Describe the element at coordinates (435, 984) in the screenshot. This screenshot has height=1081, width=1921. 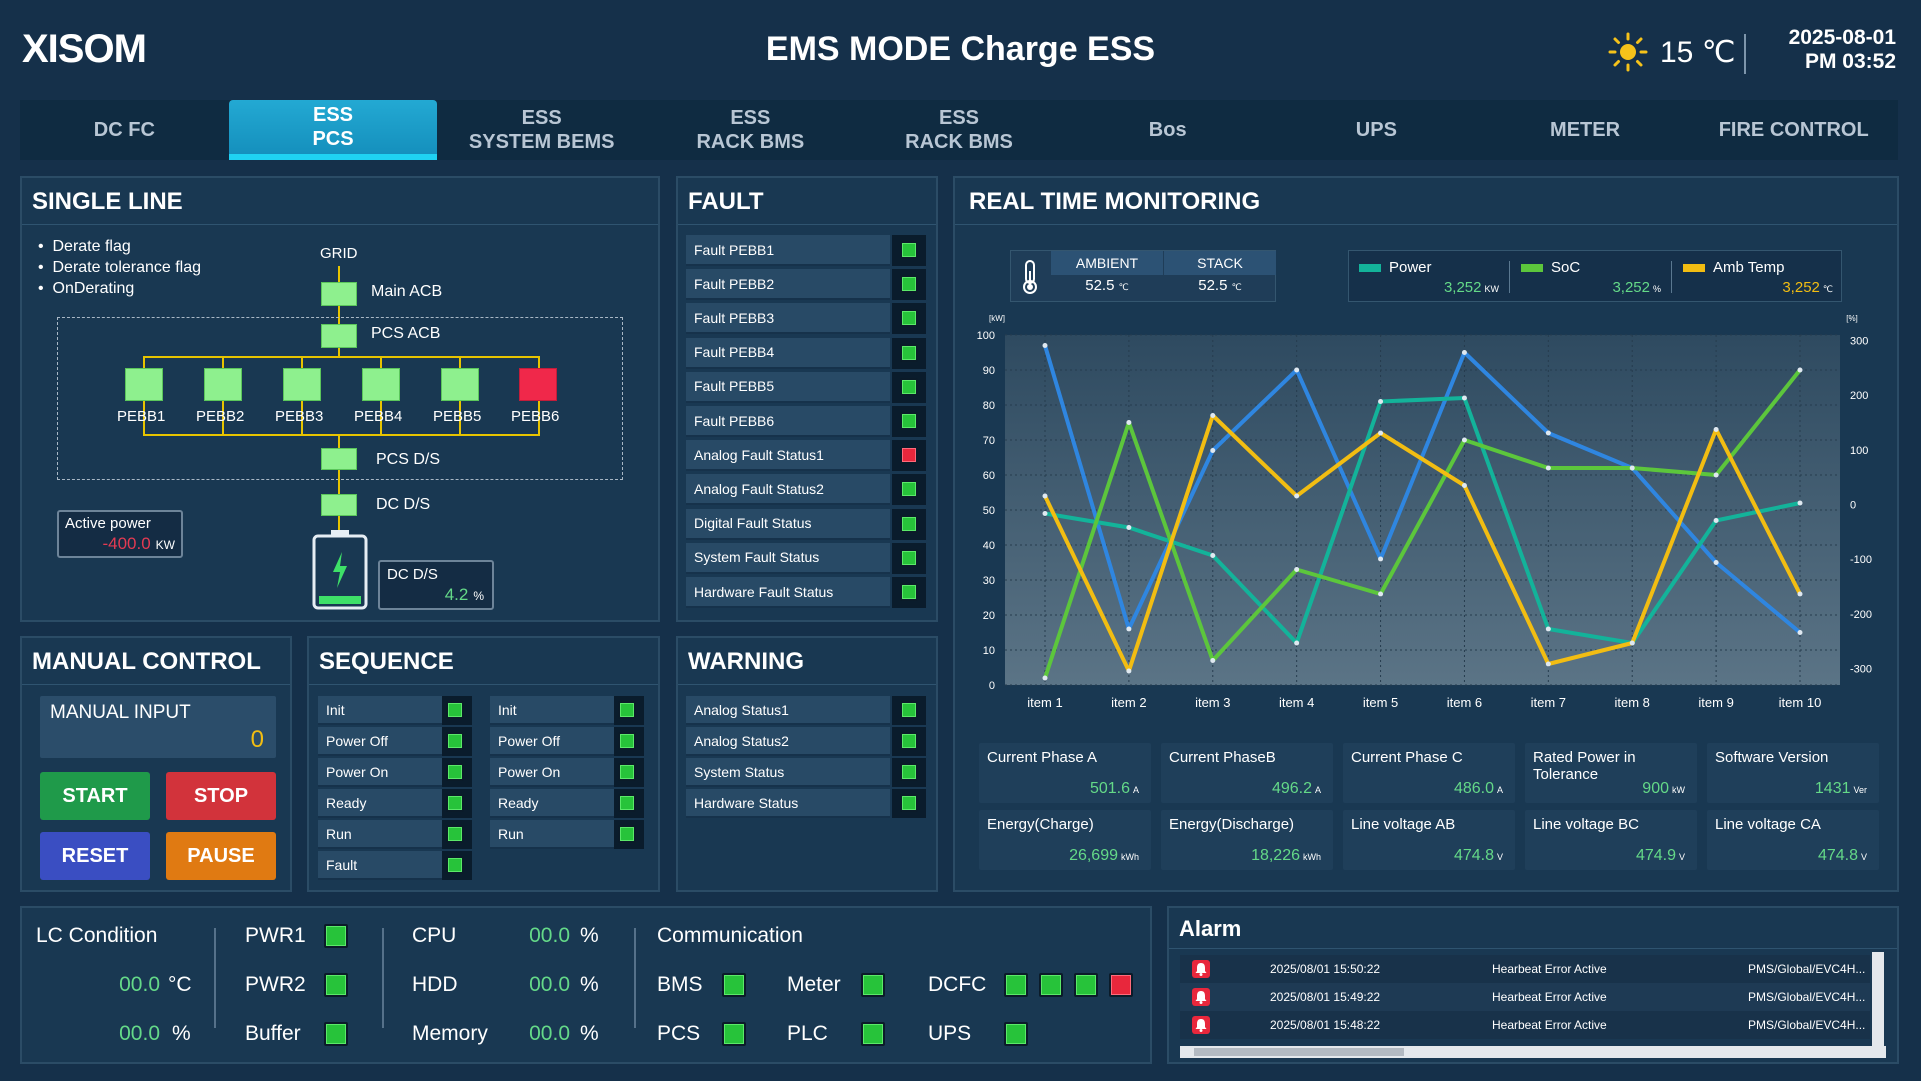
I see `hdd-label: HDD` at that location.